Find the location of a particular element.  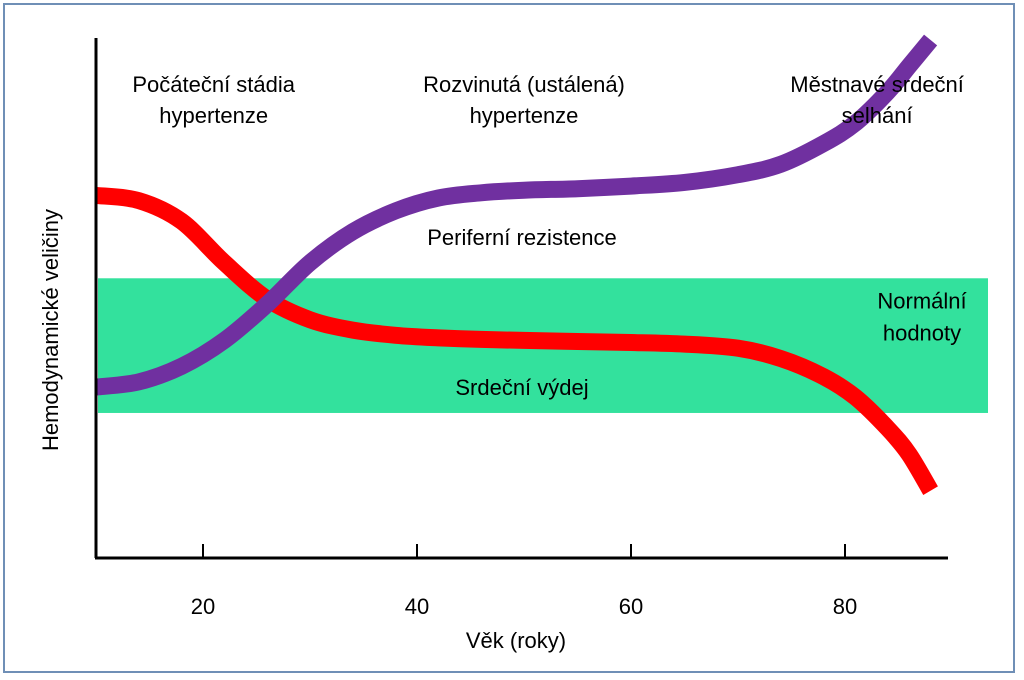

stage-label-1: Počáteční stádia hypertenze is located at coordinates (213, 100).